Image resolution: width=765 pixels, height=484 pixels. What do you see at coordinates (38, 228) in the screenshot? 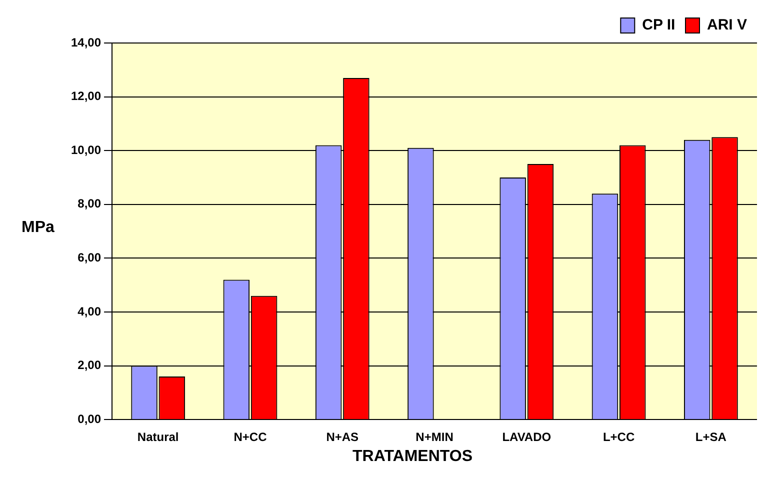
I see `y-axis-title: MPa` at bounding box center [38, 228].